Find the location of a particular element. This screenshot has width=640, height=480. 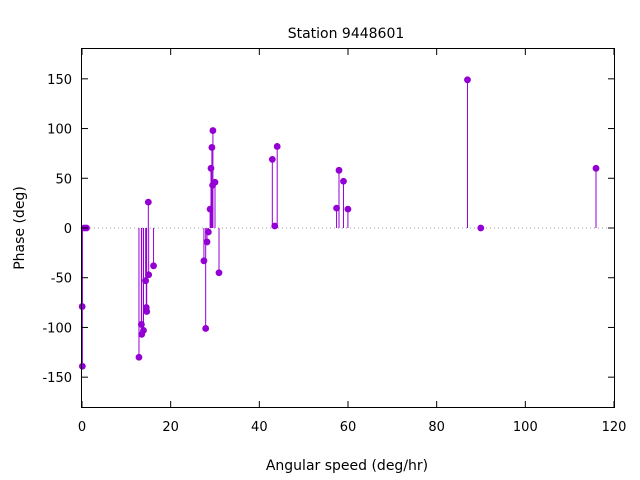

x-tick-label: 0 is located at coordinates (82, 427).